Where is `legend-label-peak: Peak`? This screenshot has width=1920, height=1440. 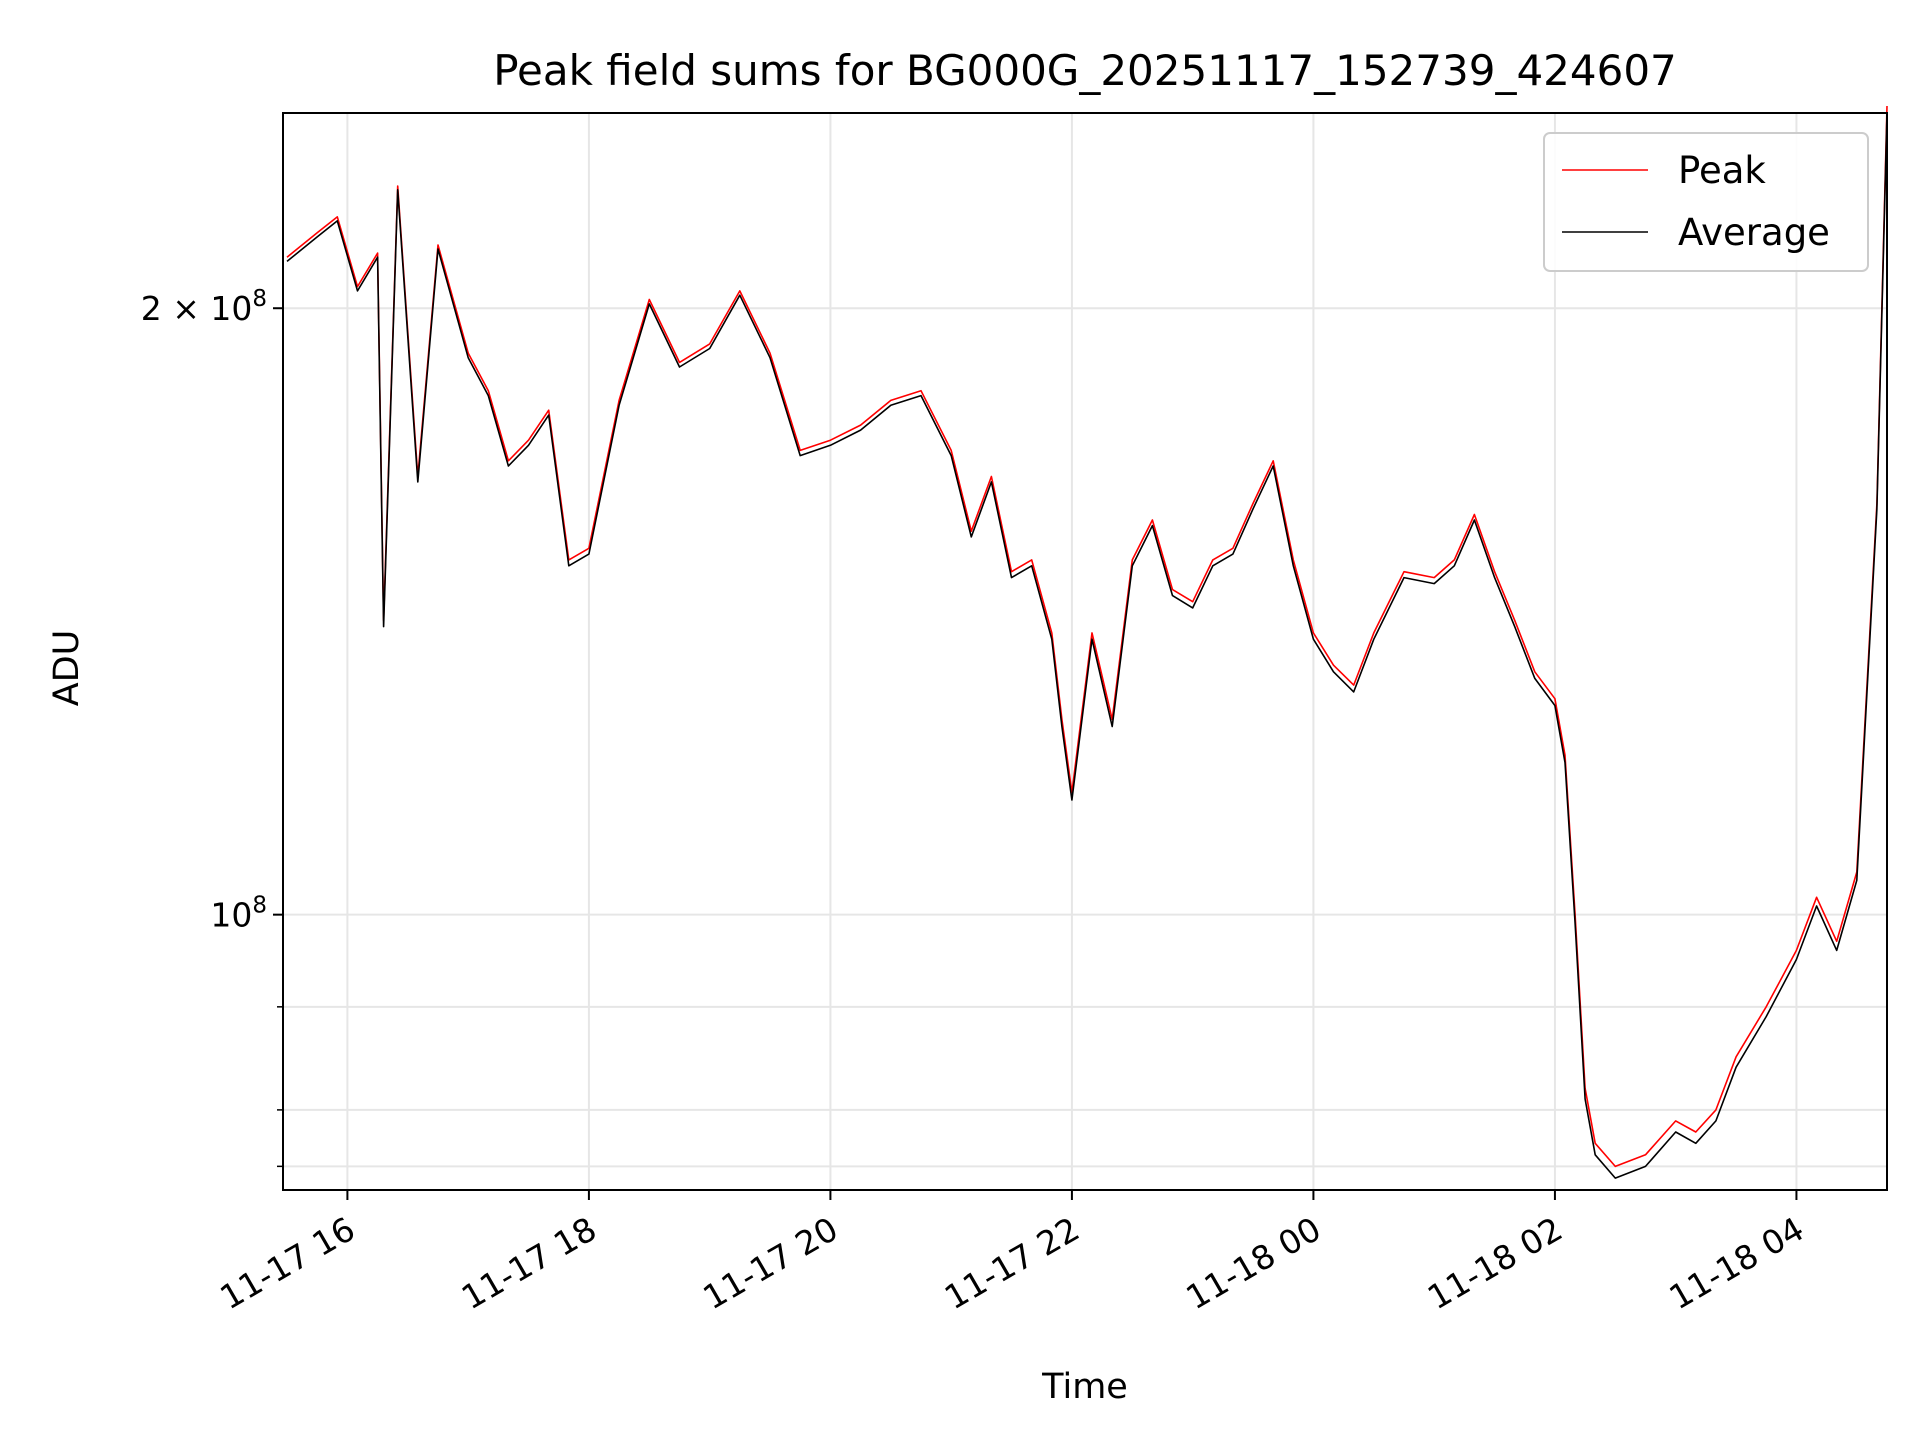 legend-label-peak: Peak is located at coordinates (1722, 170).